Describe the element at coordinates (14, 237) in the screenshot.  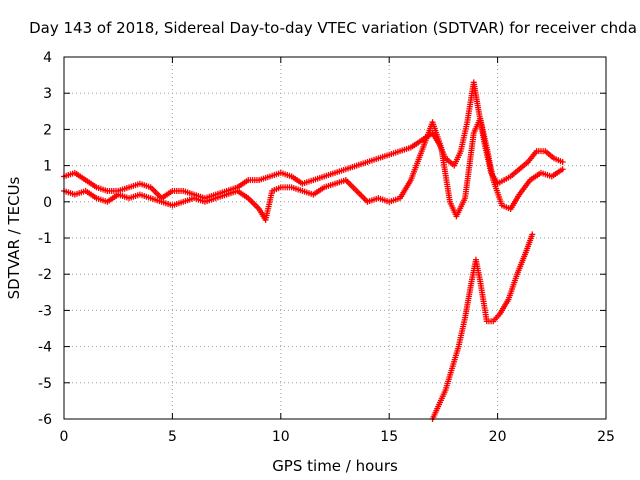
I see `y-axis-label: SDTVAR / TECUs` at that location.